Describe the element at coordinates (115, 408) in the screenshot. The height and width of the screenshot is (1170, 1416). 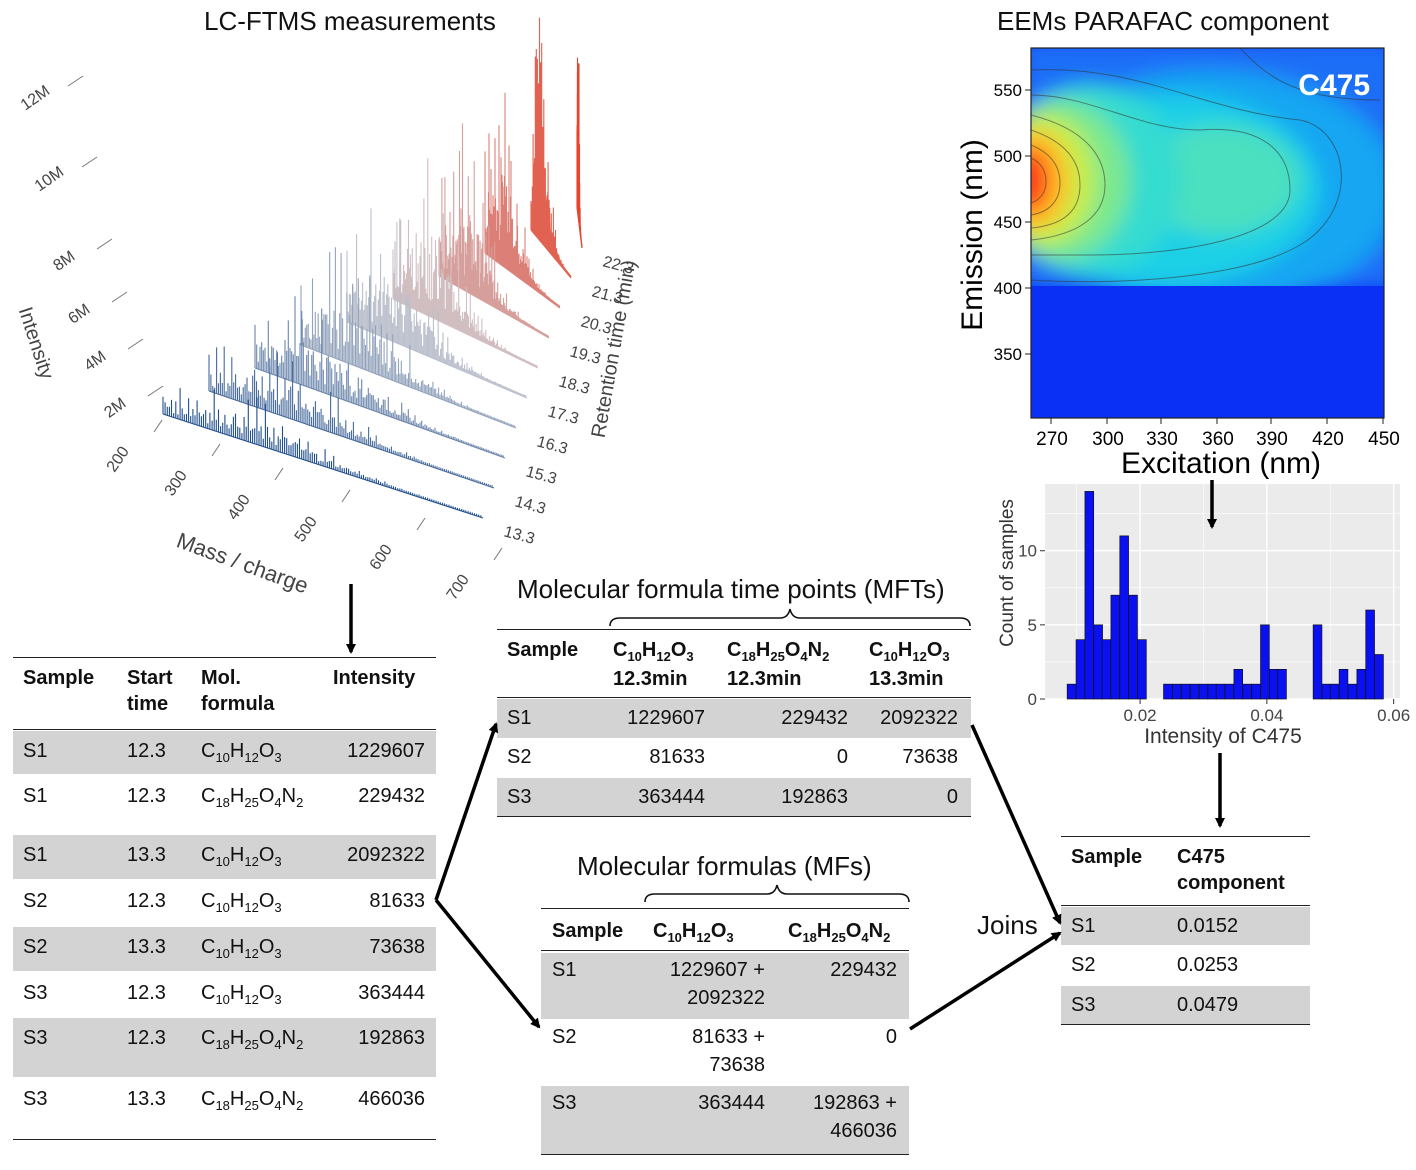
I see `intensity-tick-label: 2M` at that location.